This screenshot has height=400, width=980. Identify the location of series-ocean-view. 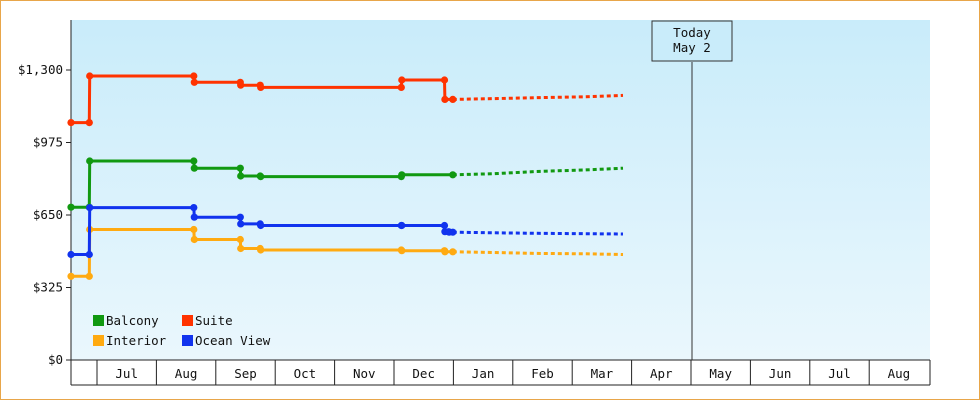
(345, 231).